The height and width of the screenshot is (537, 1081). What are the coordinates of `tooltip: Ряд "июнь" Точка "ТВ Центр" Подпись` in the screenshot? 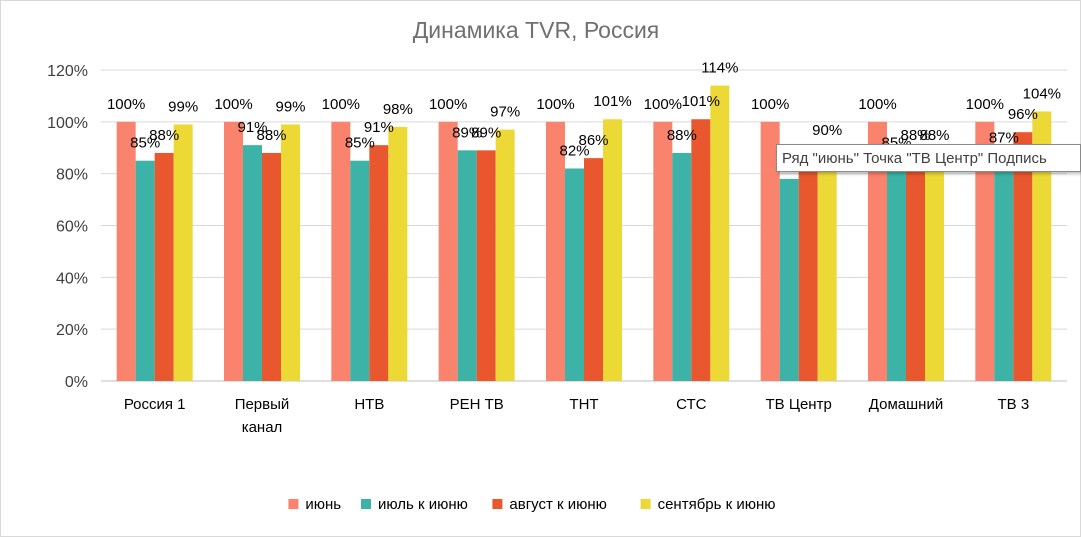 It's located at (928, 158).